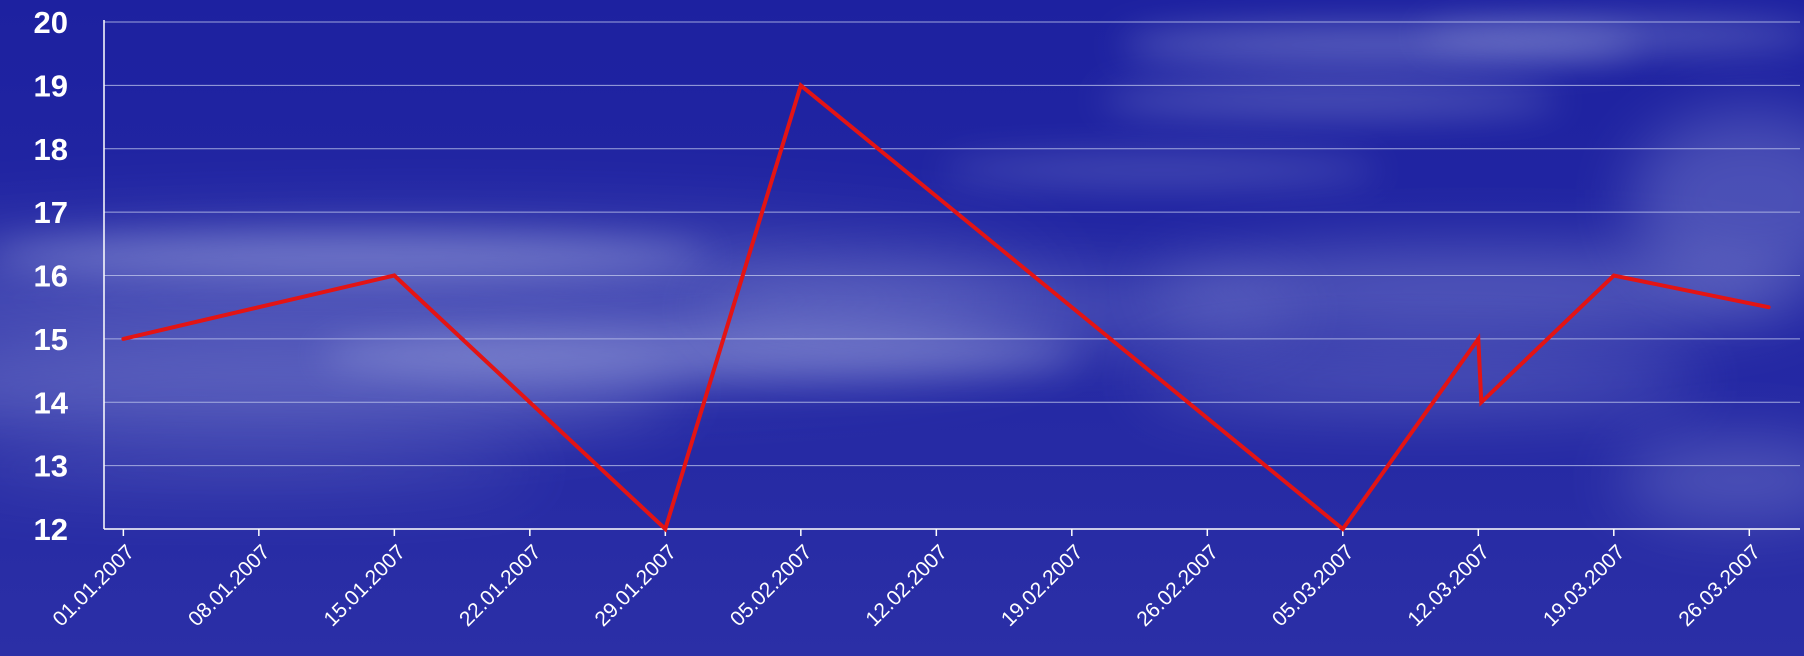  I want to click on y-tick-label: 19, so click(51, 85).